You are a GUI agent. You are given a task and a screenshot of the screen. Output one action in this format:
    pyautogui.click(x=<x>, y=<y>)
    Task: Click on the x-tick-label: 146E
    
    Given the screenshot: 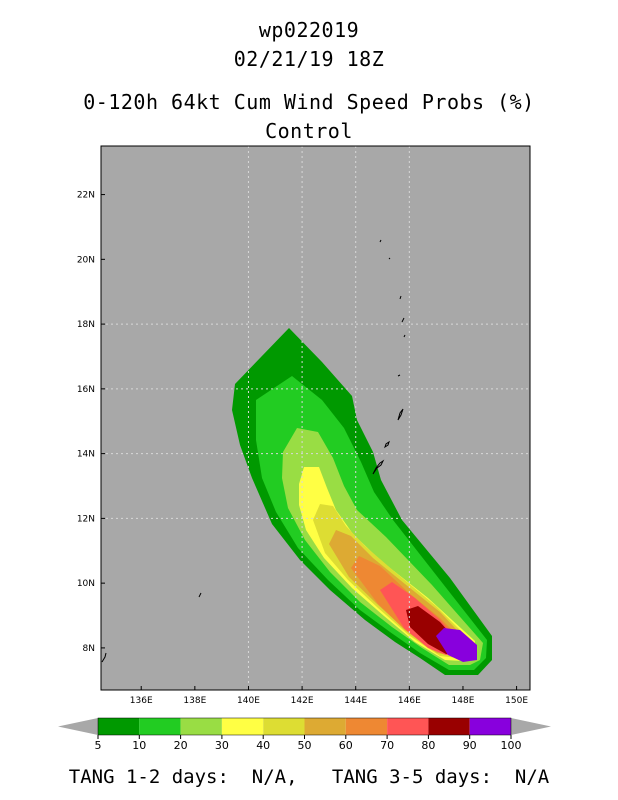 What is the action you would take?
    pyautogui.click(x=409, y=701)
    